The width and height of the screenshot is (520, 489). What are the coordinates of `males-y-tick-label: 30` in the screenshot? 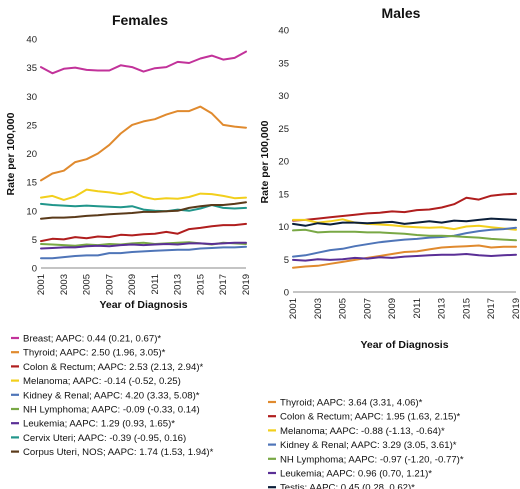 It's located at (283, 96).